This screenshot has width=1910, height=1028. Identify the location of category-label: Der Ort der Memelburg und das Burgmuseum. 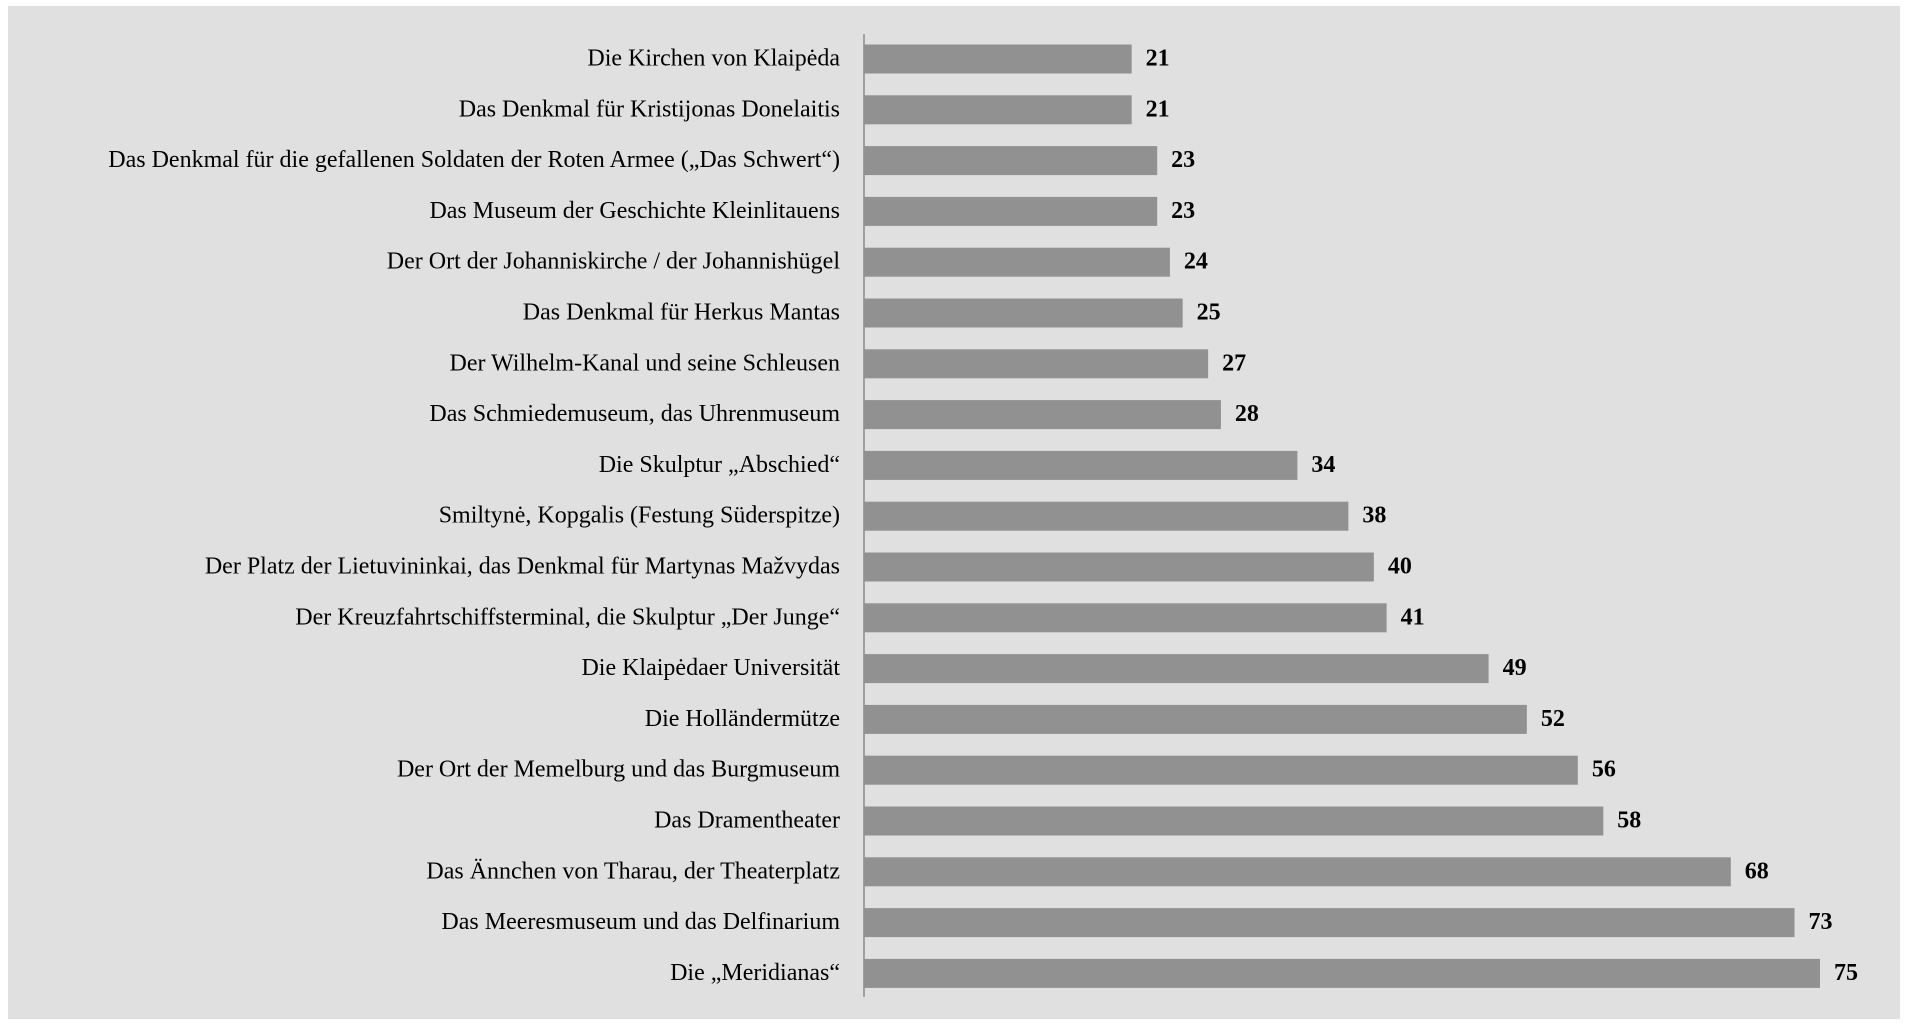
(618, 770).